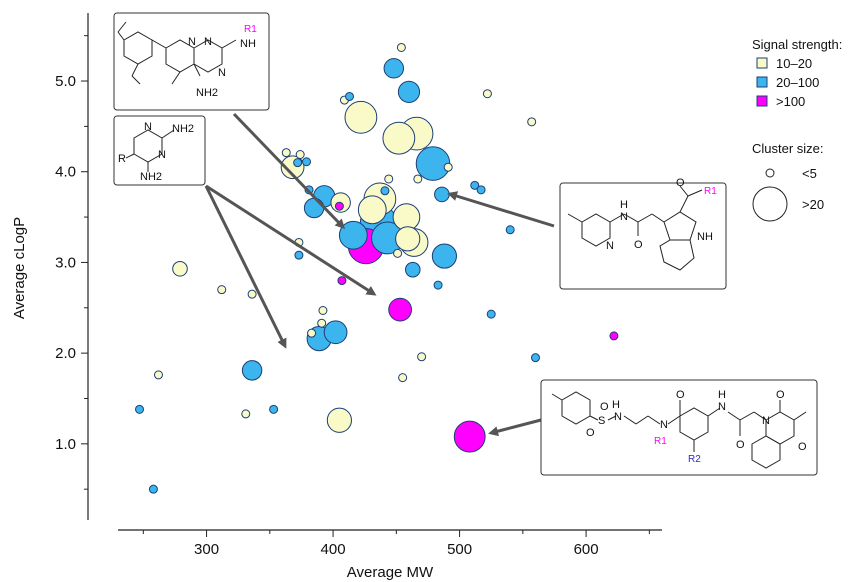 Image resolution: width=864 pixels, height=582 pixels. I want to click on structure-2: N NH2 N R NH2, so click(159, 150).